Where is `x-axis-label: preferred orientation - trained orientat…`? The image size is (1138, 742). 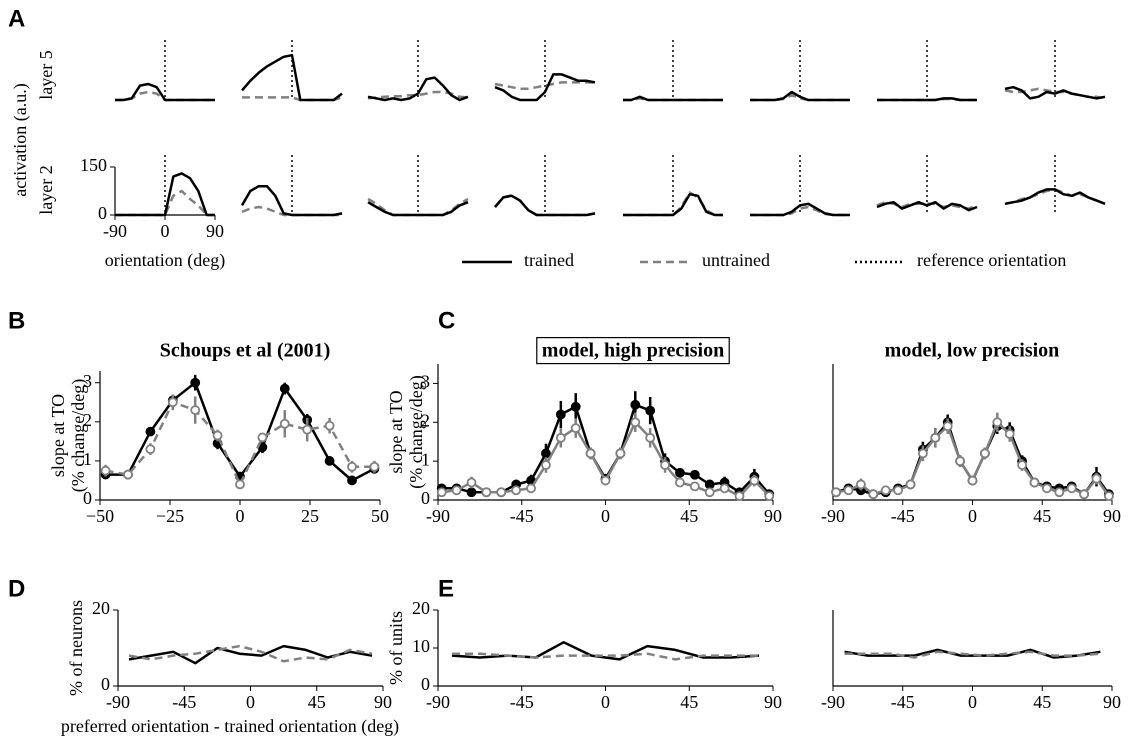
x-axis-label: preferred orientation - trained orientat… is located at coordinates (230, 726).